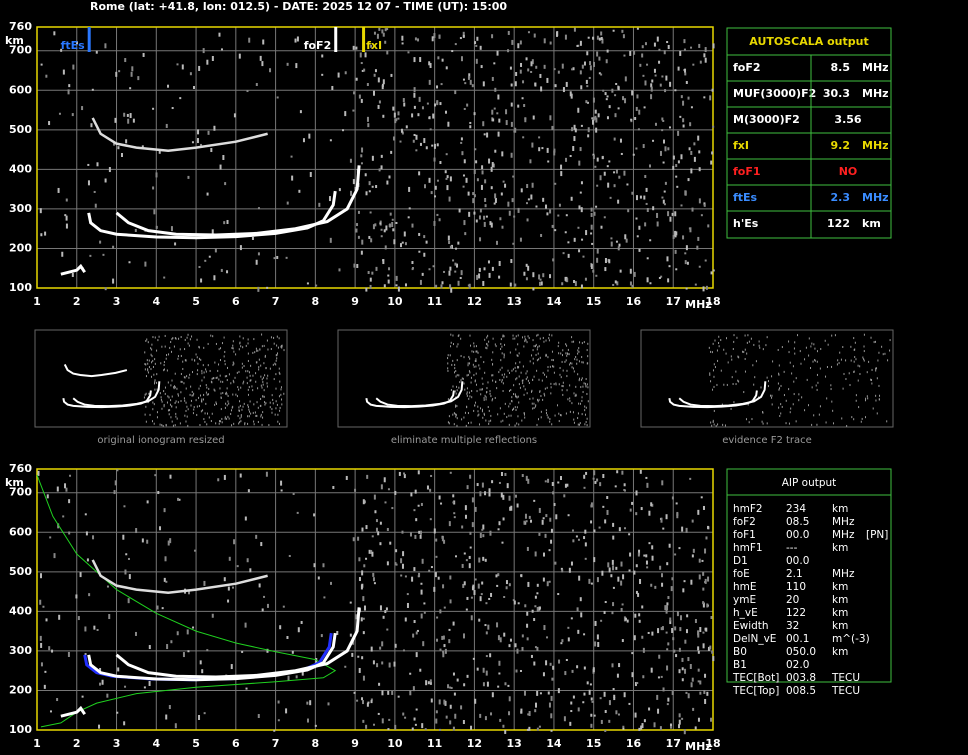  I want to click on aip-cell: km, so click(840, 652).